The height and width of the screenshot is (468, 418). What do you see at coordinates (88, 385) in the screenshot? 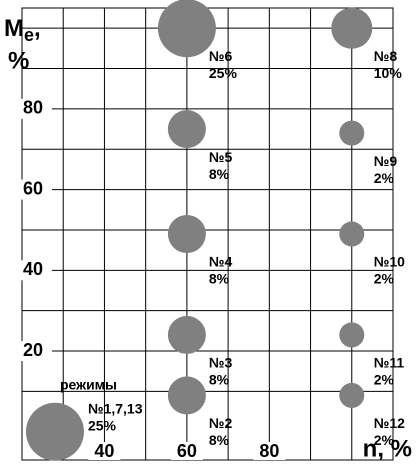
I see `annotation: режимы` at bounding box center [88, 385].